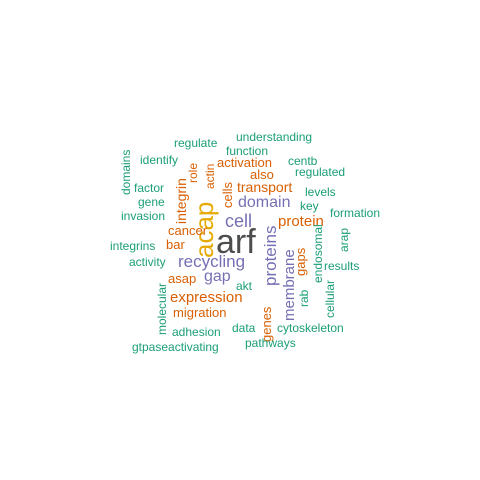 The width and height of the screenshot is (480, 480). I want to click on word-gene: gene, so click(151, 202).